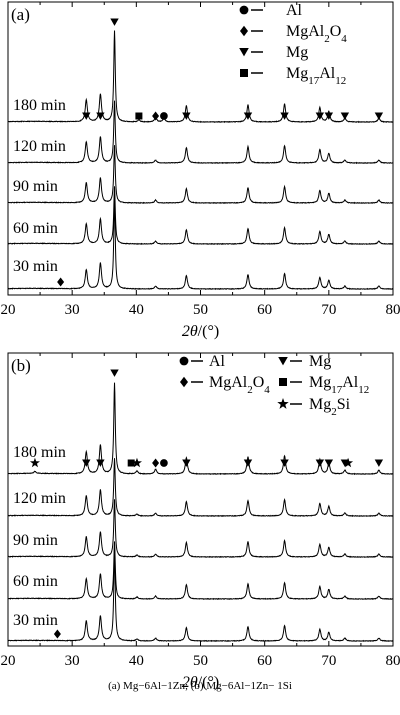 The width and height of the screenshot is (400, 715). What do you see at coordinates (20, 14) in the screenshot?
I see `panel-label: (a)` at bounding box center [20, 14].